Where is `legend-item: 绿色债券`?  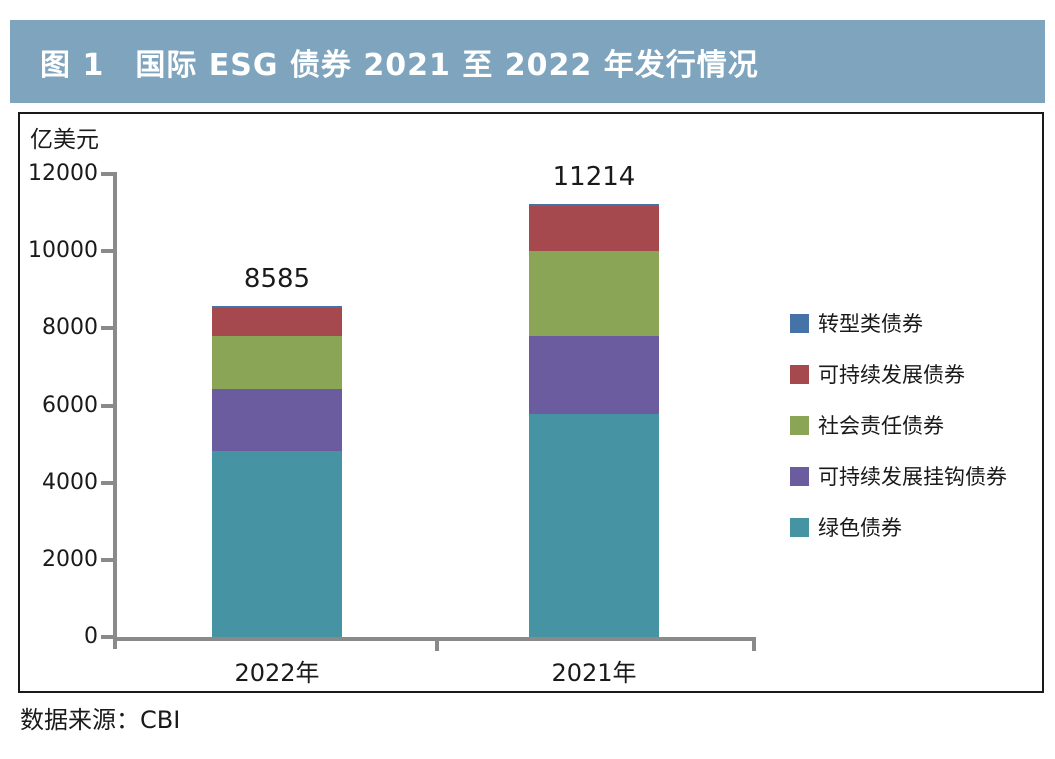 legend-item: 绿色债券 is located at coordinates (898, 527).